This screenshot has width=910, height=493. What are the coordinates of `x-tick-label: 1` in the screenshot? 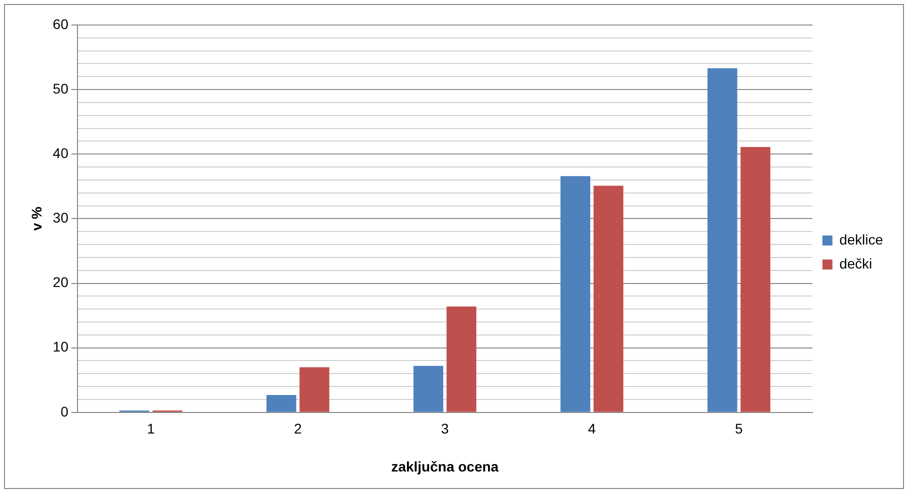 It's located at (150, 428).